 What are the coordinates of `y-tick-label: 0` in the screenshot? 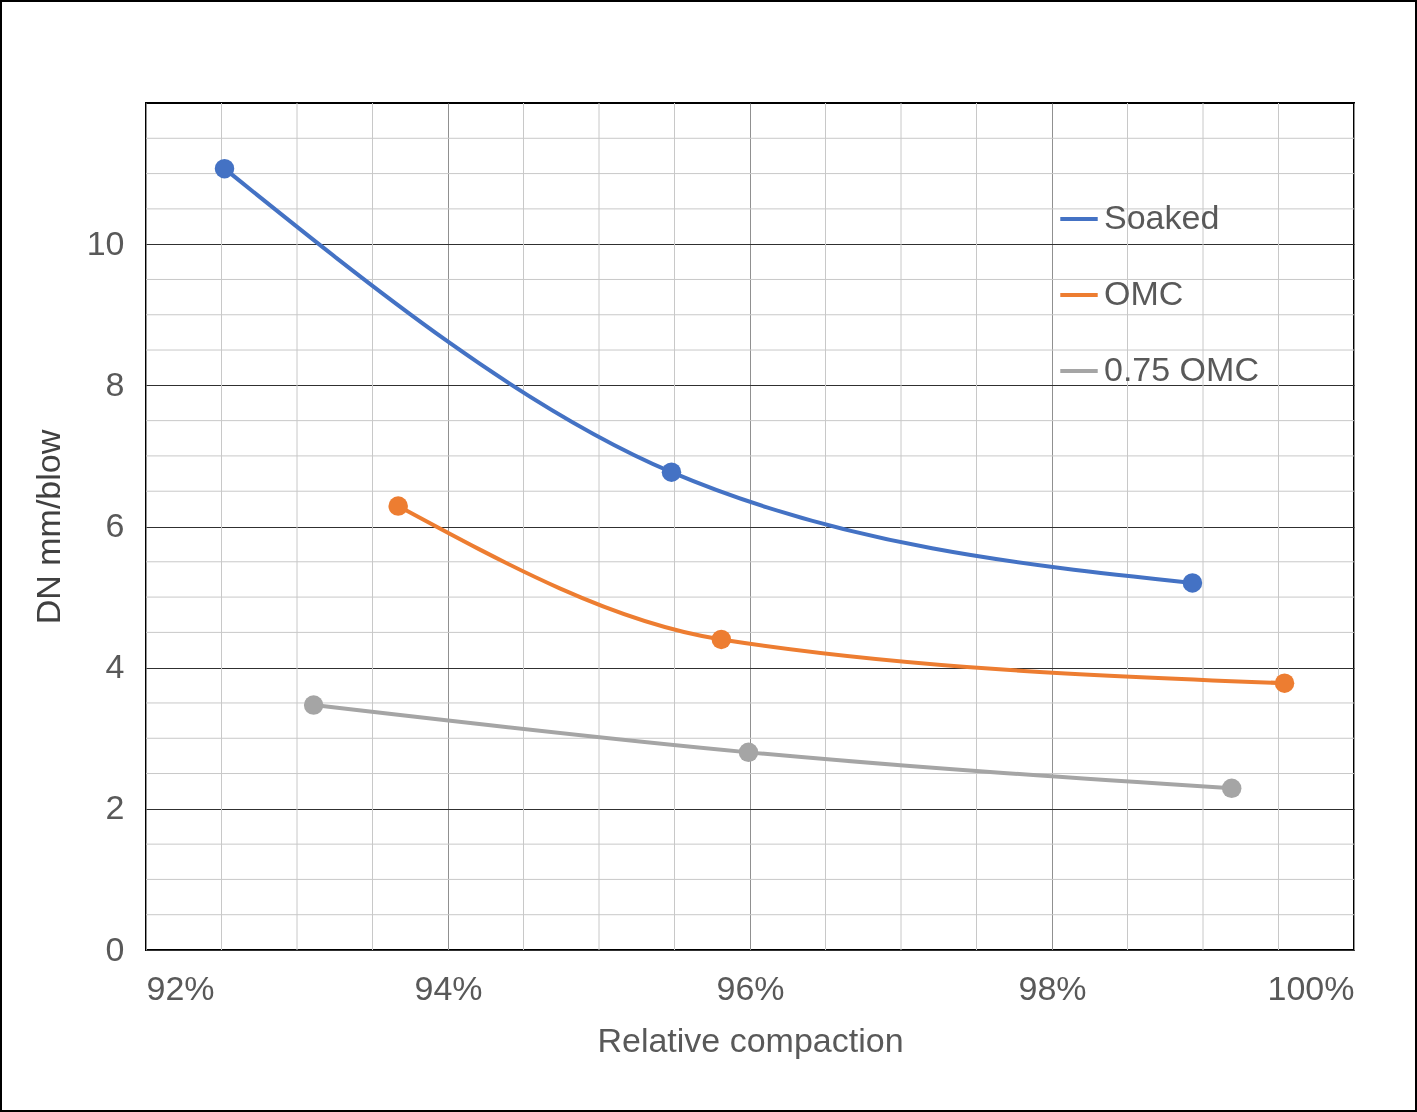 It's located at (115, 948).